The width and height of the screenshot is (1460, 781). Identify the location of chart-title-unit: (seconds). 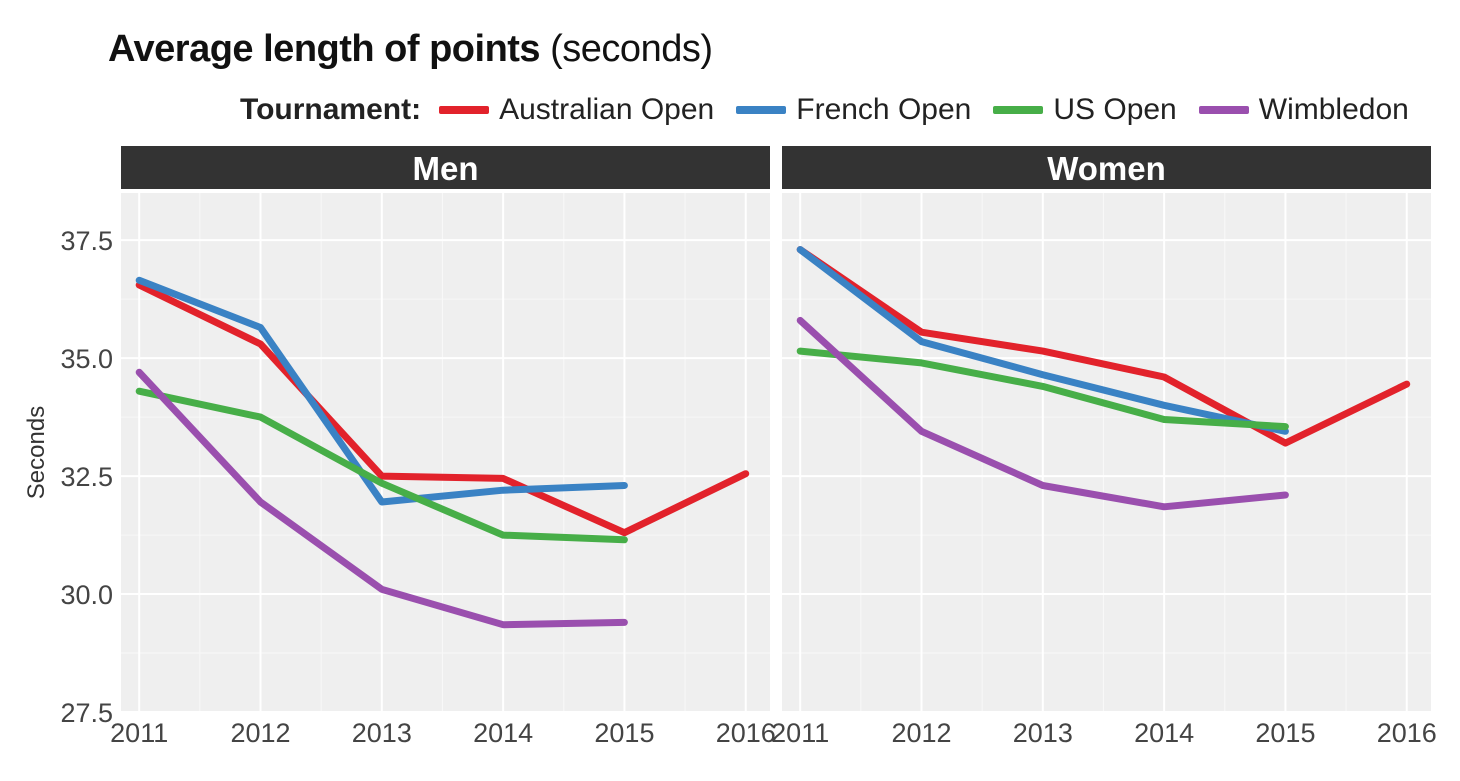
(631, 49).